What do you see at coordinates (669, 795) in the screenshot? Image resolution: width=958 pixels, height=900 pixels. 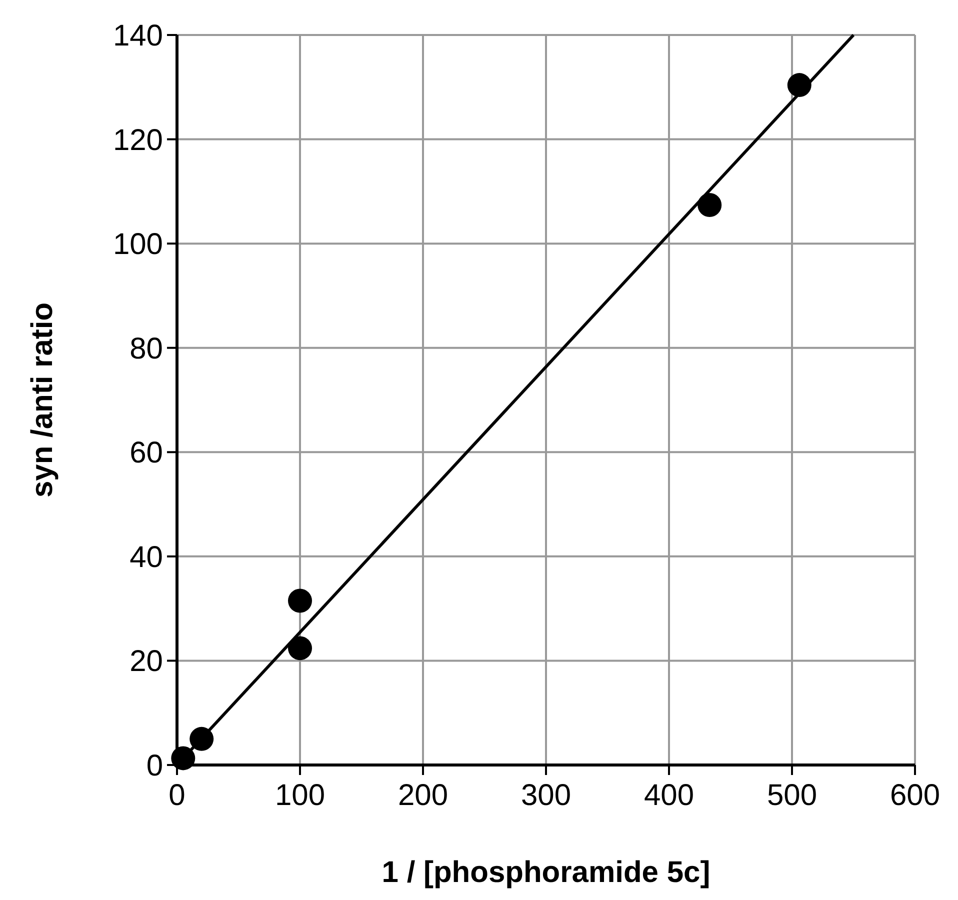 I see `x-tick-label: 400` at bounding box center [669, 795].